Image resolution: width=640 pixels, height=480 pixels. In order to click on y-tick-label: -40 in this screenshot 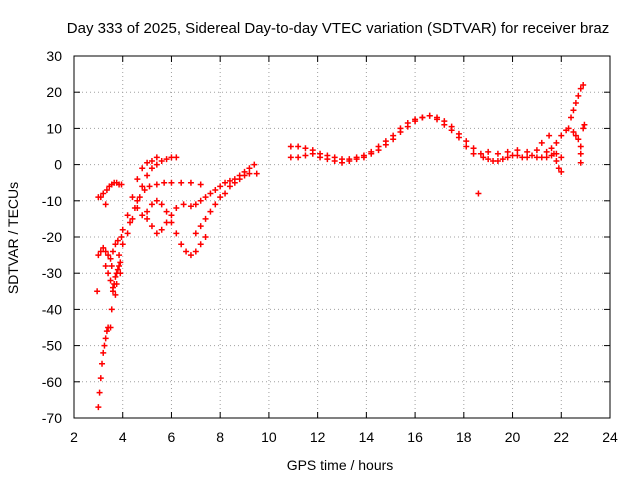, I will do `click(52, 309)`.